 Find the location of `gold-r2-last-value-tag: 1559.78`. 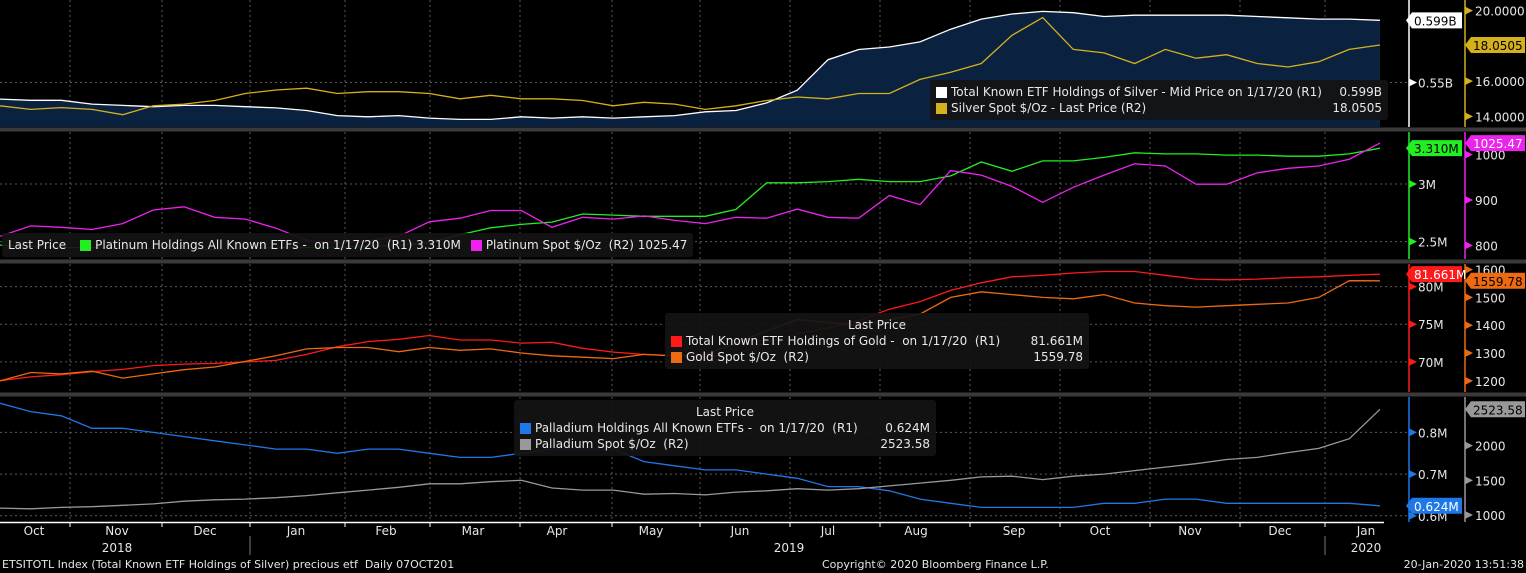

gold-r2-last-value-tag: 1559.78 is located at coordinates (1498, 282).